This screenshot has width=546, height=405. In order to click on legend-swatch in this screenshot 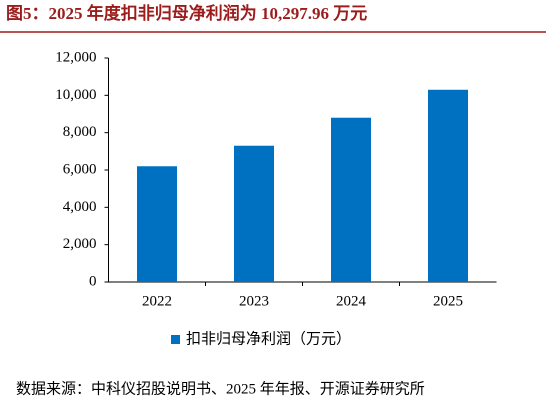, I will do `click(175, 339)`.